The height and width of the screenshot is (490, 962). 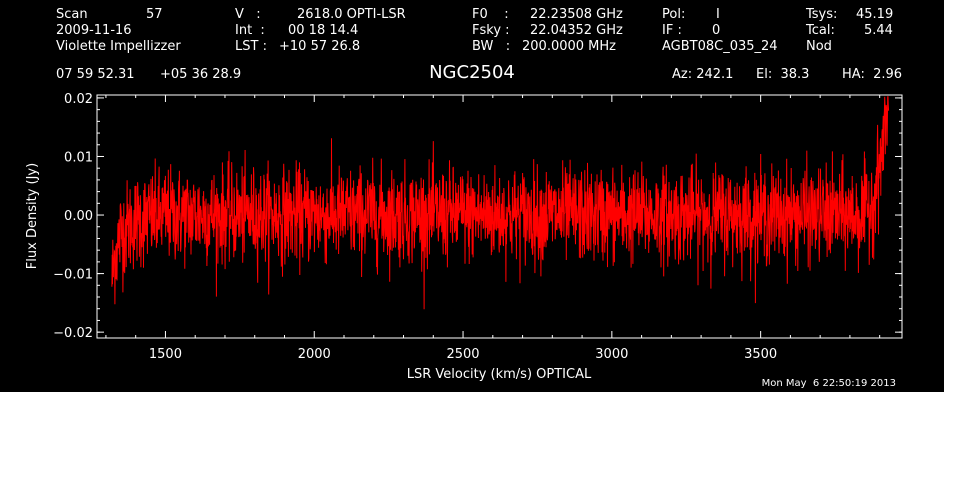 What do you see at coordinates (314, 354) in the screenshot?
I see `x-tick-label: 2000` at bounding box center [314, 354].